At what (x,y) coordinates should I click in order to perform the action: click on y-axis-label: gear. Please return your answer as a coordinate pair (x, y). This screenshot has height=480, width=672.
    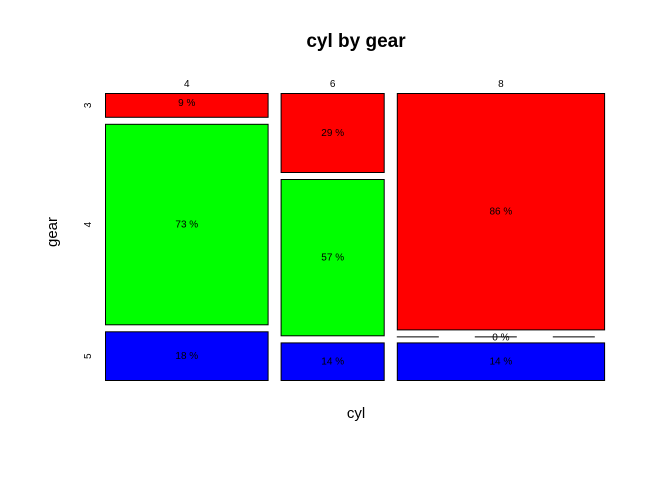
    Looking at the image, I should click on (52, 232).